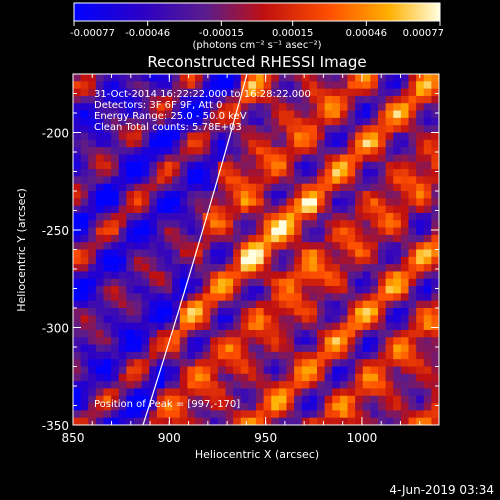 Image resolution: width=500 pixels, height=500 pixels. I want to click on x-axis-label: Heliocentric X (arcsec), so click(257, 454).